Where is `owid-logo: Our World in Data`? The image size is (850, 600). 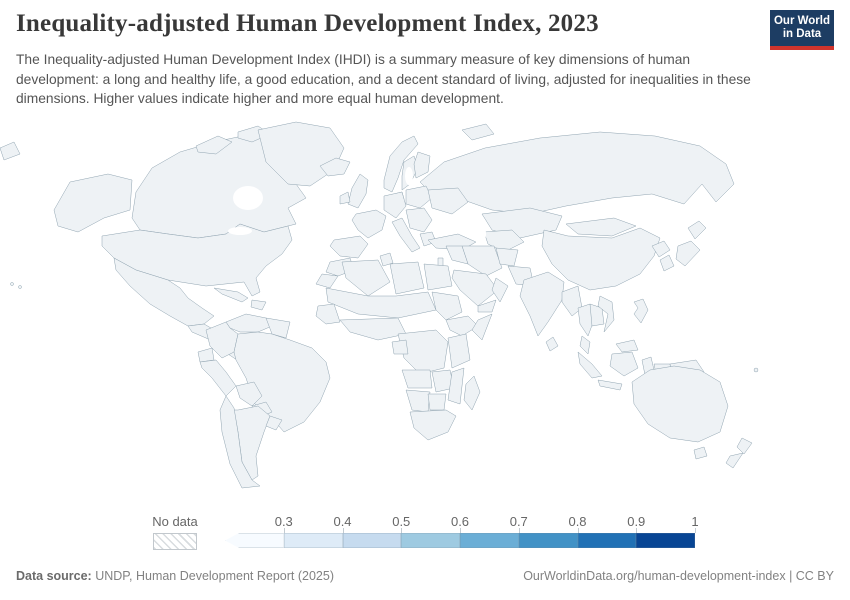
owid-logo: Our World in Data is located at coordinates (802, 30).